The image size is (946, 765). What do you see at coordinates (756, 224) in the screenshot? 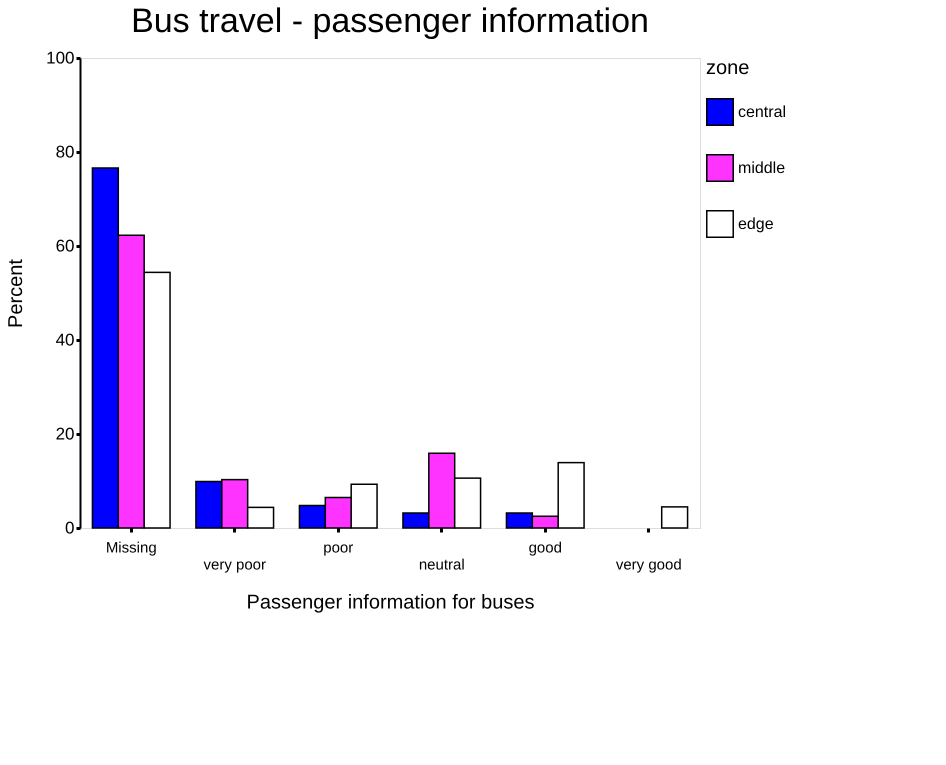
I see `legend-label: edge` at bounding box center [756, 224].